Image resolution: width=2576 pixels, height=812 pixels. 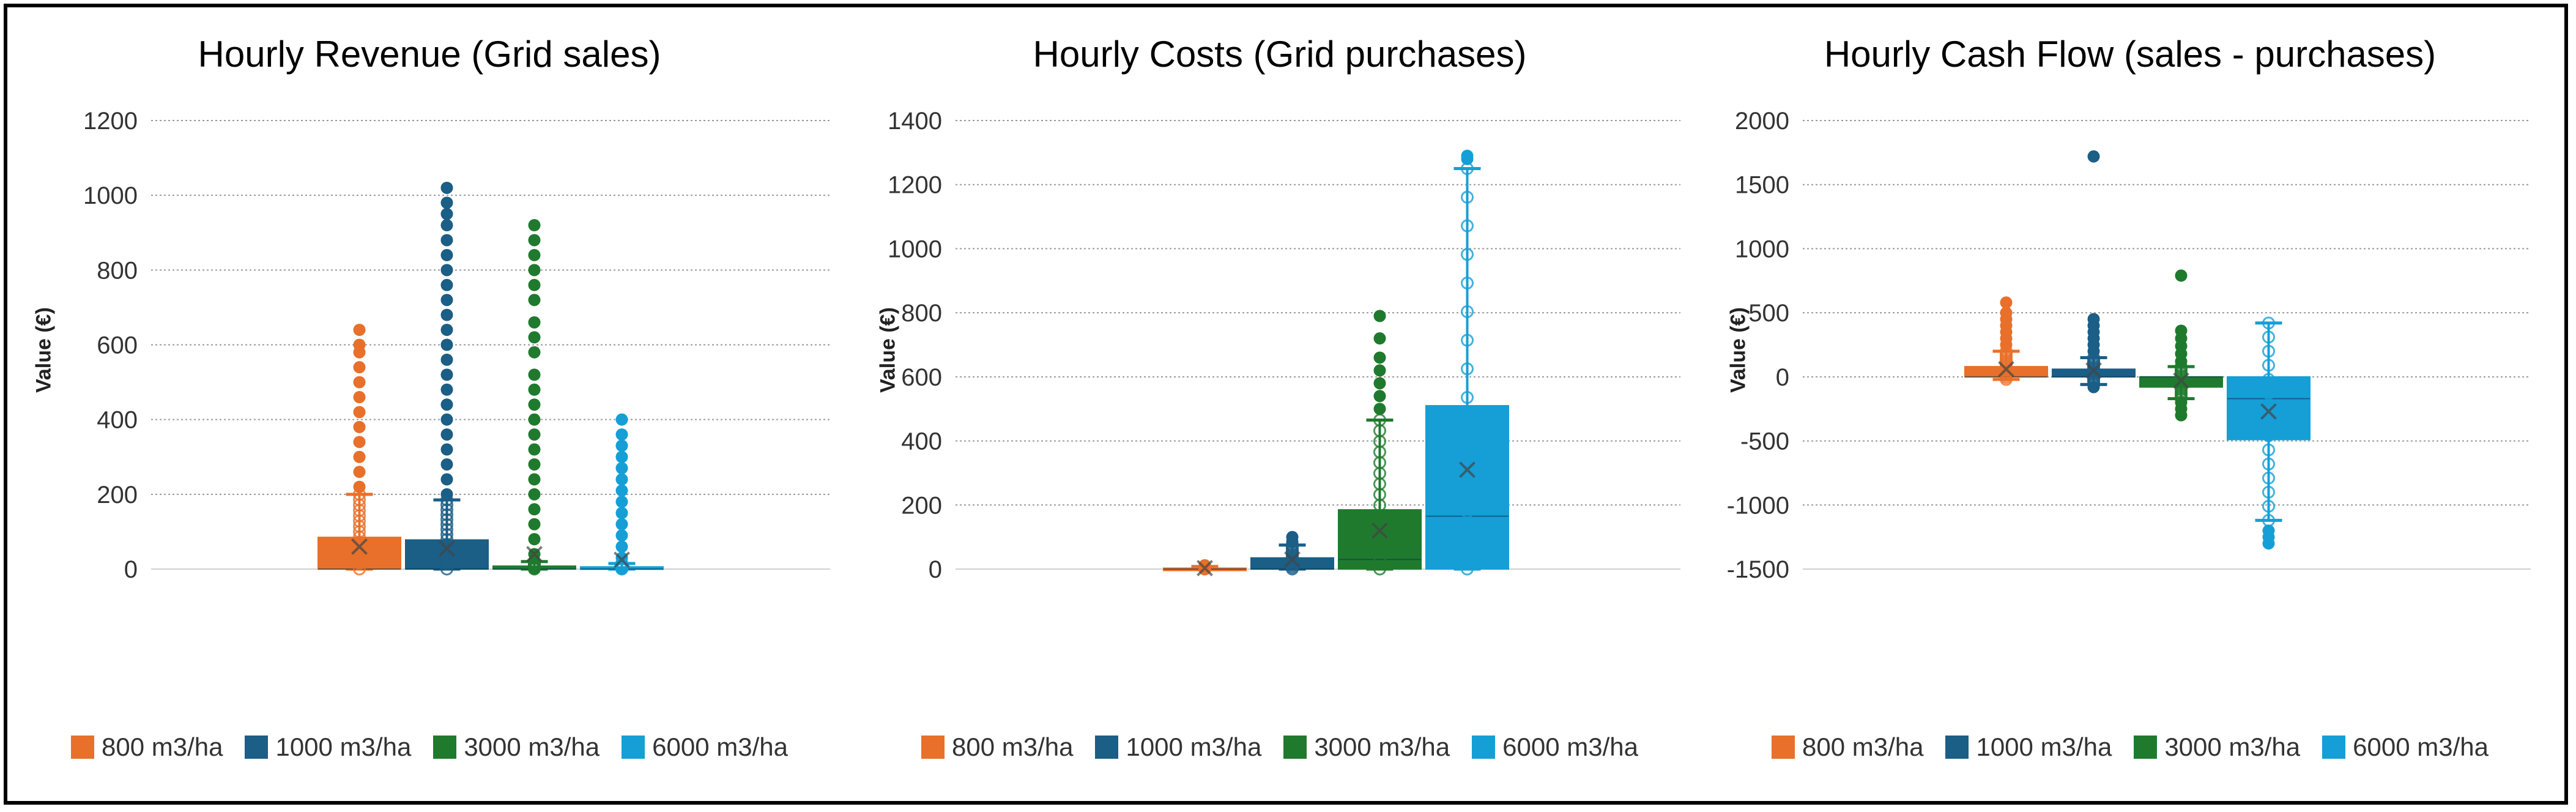 I want to click on legend-label: 800 m3/ha, so click(x=1863, y=746).